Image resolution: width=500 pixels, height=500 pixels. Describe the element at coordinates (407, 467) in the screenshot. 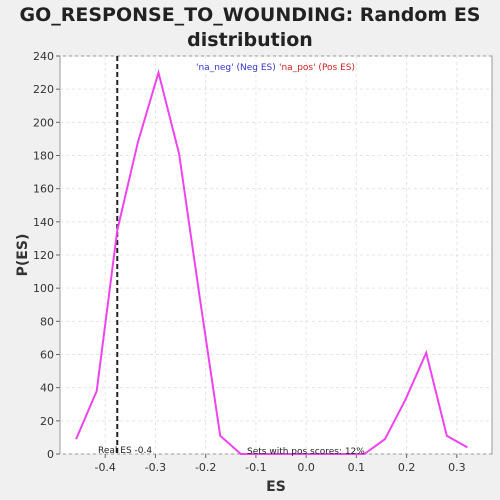

I see `x-tick-label: 0.2` at that location.